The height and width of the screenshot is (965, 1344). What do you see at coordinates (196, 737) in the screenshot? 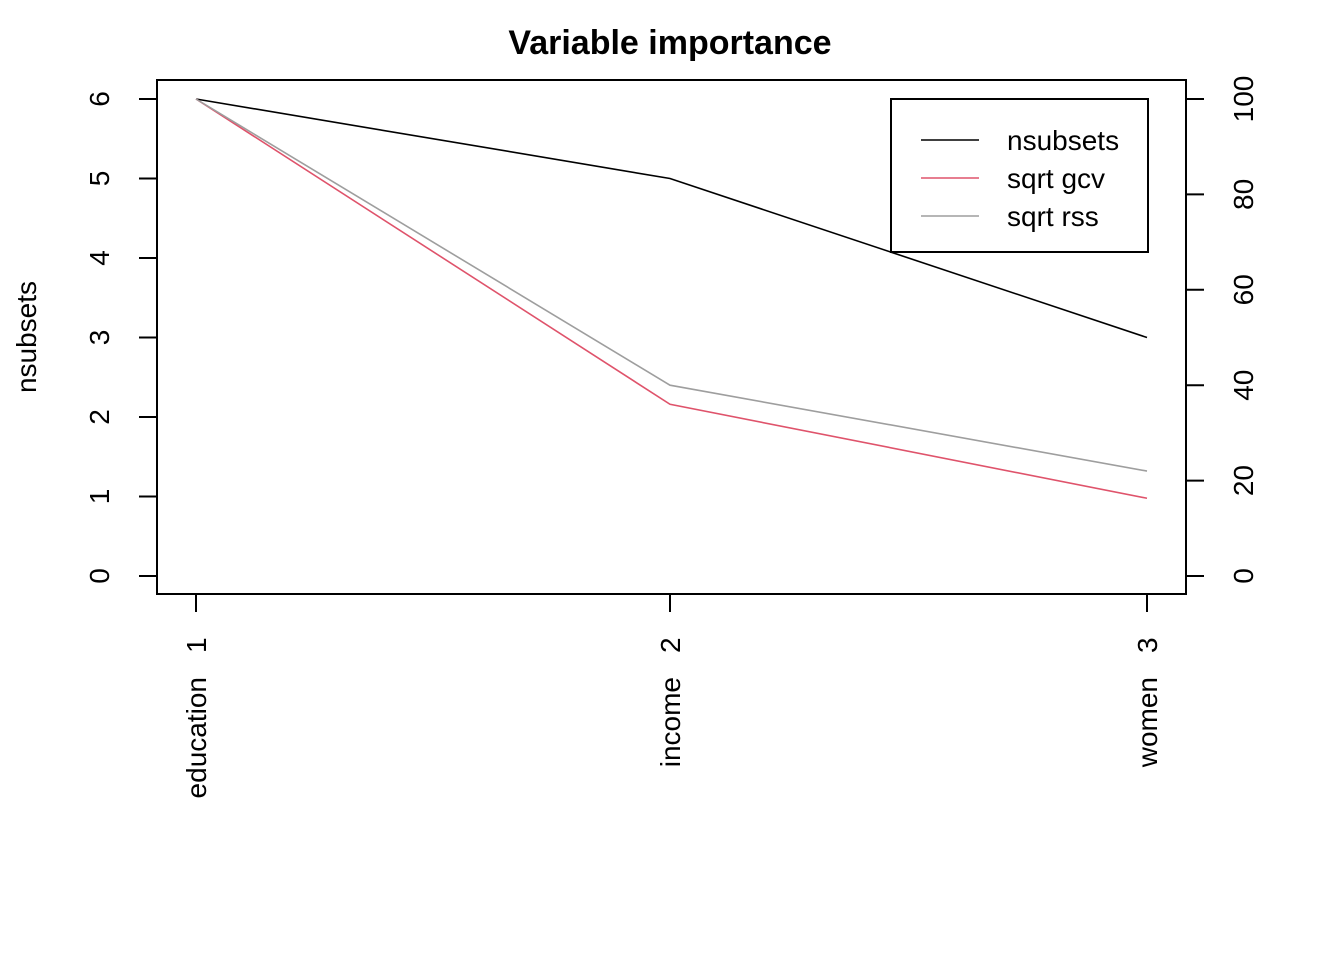
I see `x-category-label: education` at bounding box center [196, 737].